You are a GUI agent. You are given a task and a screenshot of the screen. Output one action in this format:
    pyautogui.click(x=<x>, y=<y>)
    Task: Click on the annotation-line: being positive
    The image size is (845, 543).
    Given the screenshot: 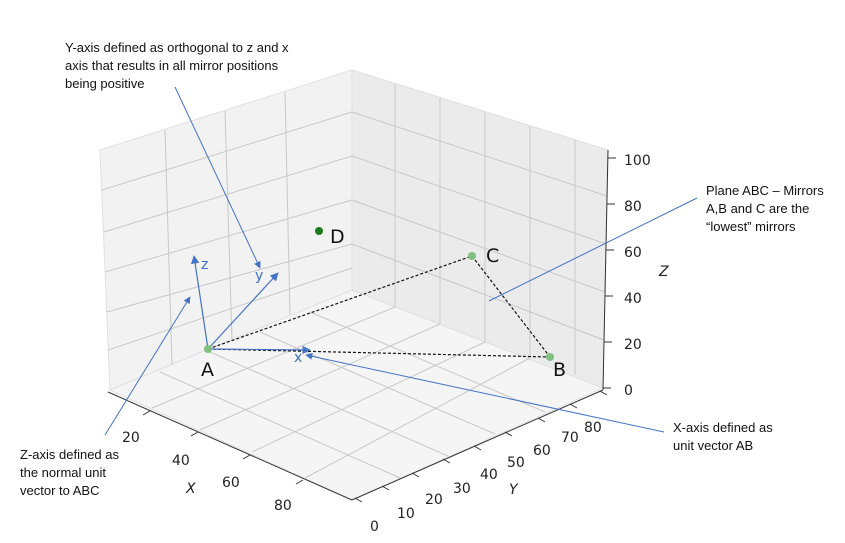 What is the action you would take?
    pyautogui.click(x=105, y=83)
    